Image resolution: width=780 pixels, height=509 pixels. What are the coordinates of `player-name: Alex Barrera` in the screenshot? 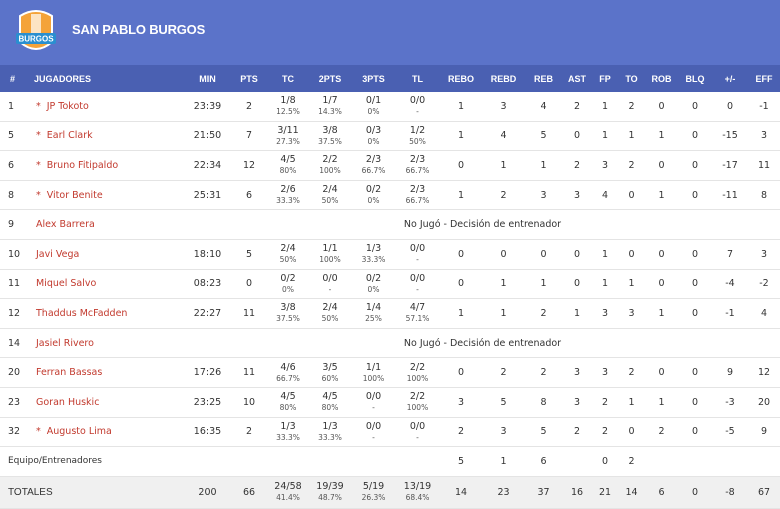 It's located at (106, 224).